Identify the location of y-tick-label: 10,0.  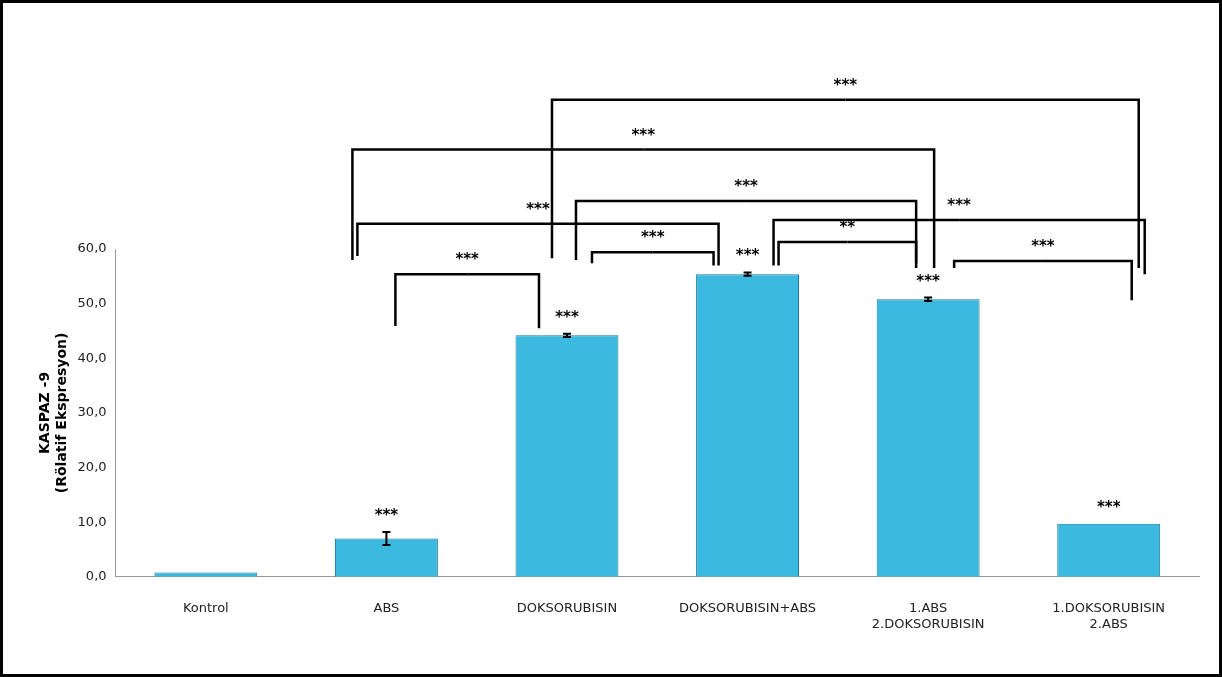
(92, 521).